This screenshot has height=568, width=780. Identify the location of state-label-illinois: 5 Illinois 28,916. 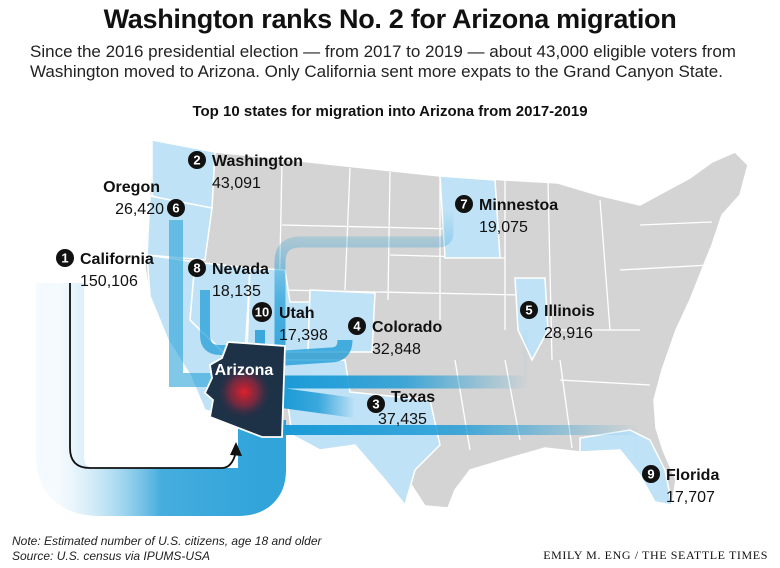
(557, 321).